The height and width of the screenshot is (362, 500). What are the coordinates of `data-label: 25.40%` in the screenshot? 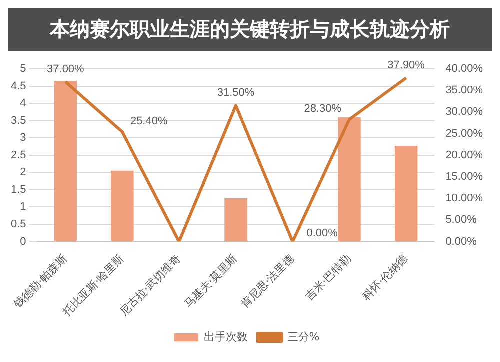 It's located at (149, 122).